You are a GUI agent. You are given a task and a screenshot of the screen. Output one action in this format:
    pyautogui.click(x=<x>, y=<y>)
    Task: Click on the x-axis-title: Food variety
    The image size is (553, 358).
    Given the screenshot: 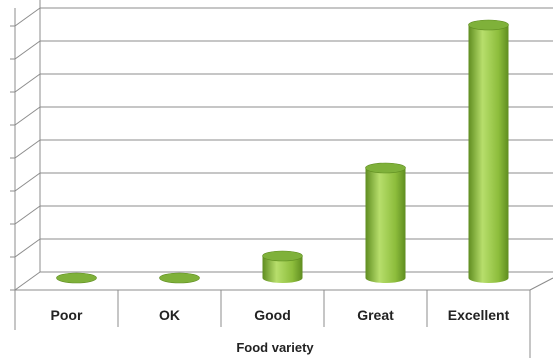 What is the action you would take?
    pyautogui.click(x=275, y=347)
    